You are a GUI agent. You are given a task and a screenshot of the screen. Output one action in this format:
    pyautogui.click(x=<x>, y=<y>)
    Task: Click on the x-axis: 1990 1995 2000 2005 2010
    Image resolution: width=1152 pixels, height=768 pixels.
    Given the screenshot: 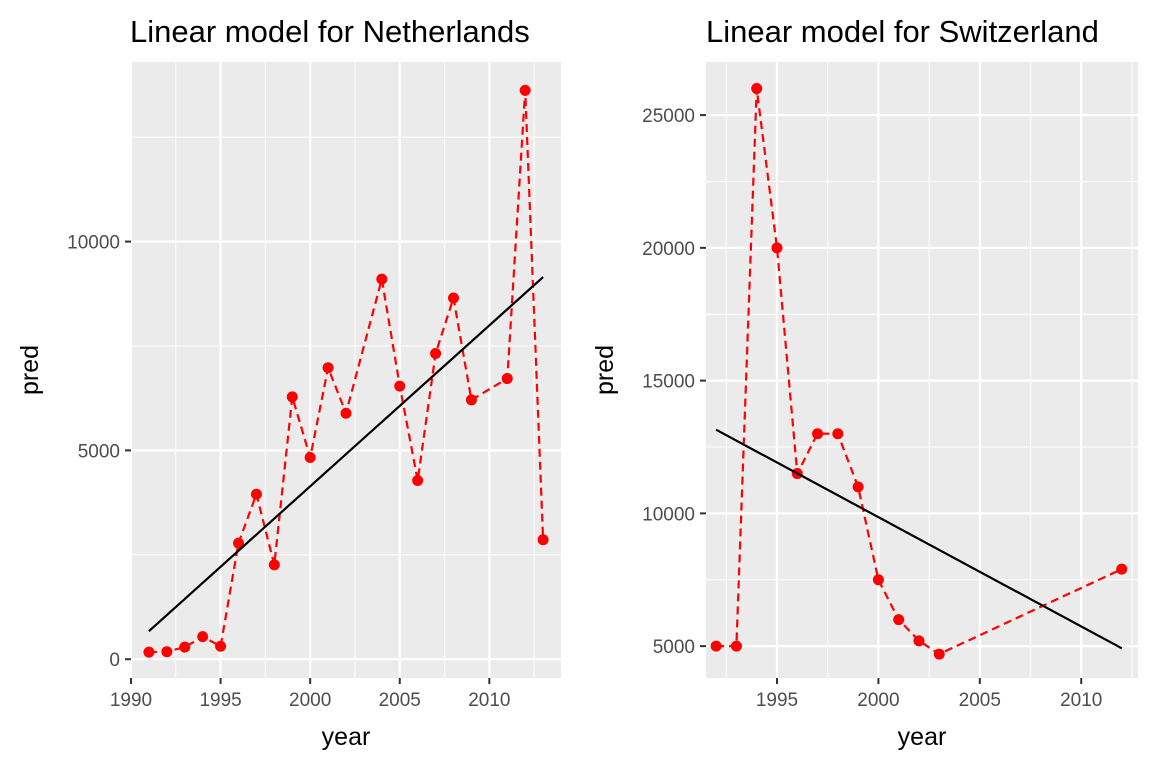 What is the action you would take?
    pyautogui.click(x=310, y=694)
    